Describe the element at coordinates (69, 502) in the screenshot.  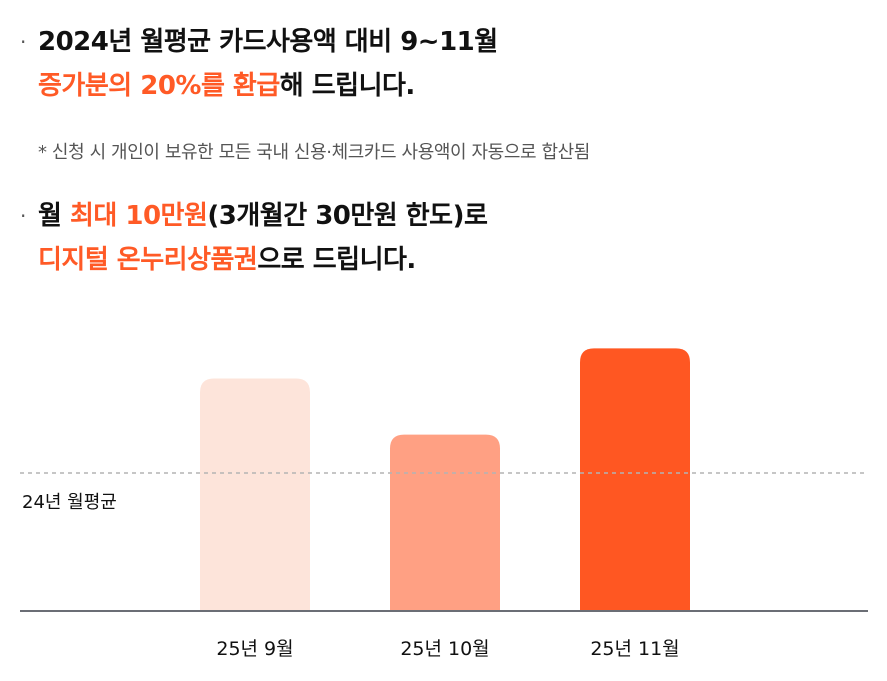
I see `average-reference-label: 24년 월평균` at that location.